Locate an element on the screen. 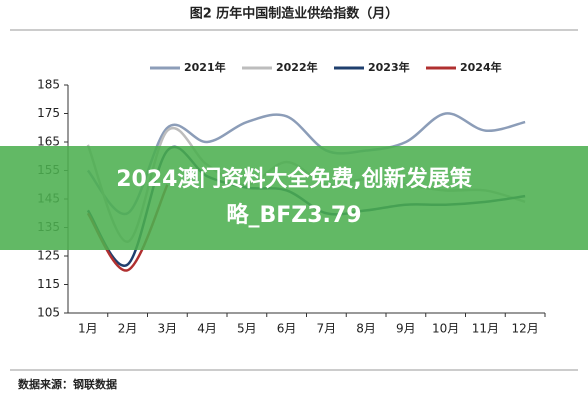  x-tick-label: 5月 is located at coordinates (247, 329).